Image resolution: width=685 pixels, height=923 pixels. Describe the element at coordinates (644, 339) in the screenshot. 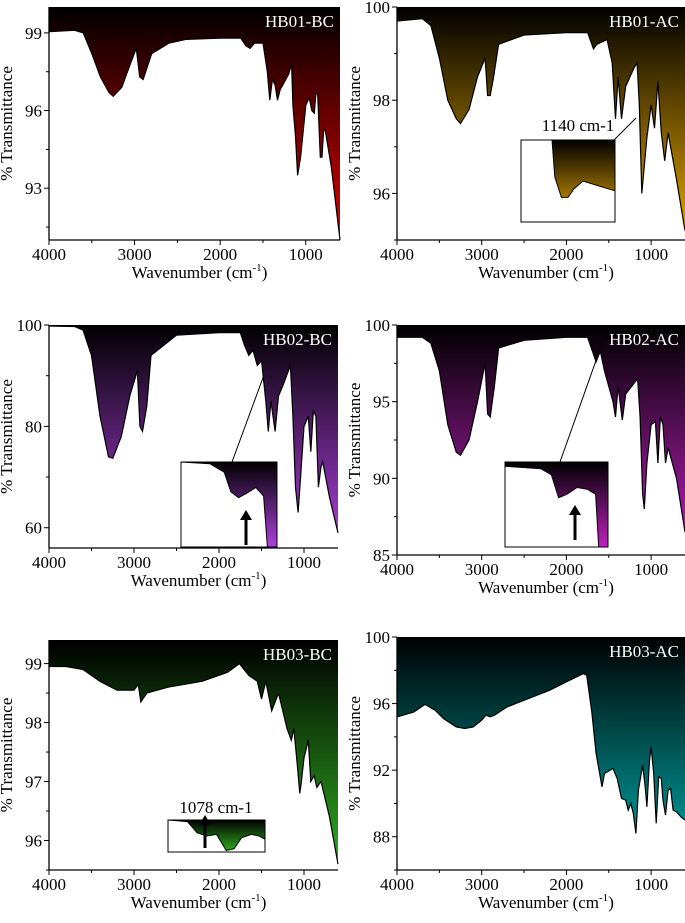

I see `panel-title: HB02-AC` at that location.